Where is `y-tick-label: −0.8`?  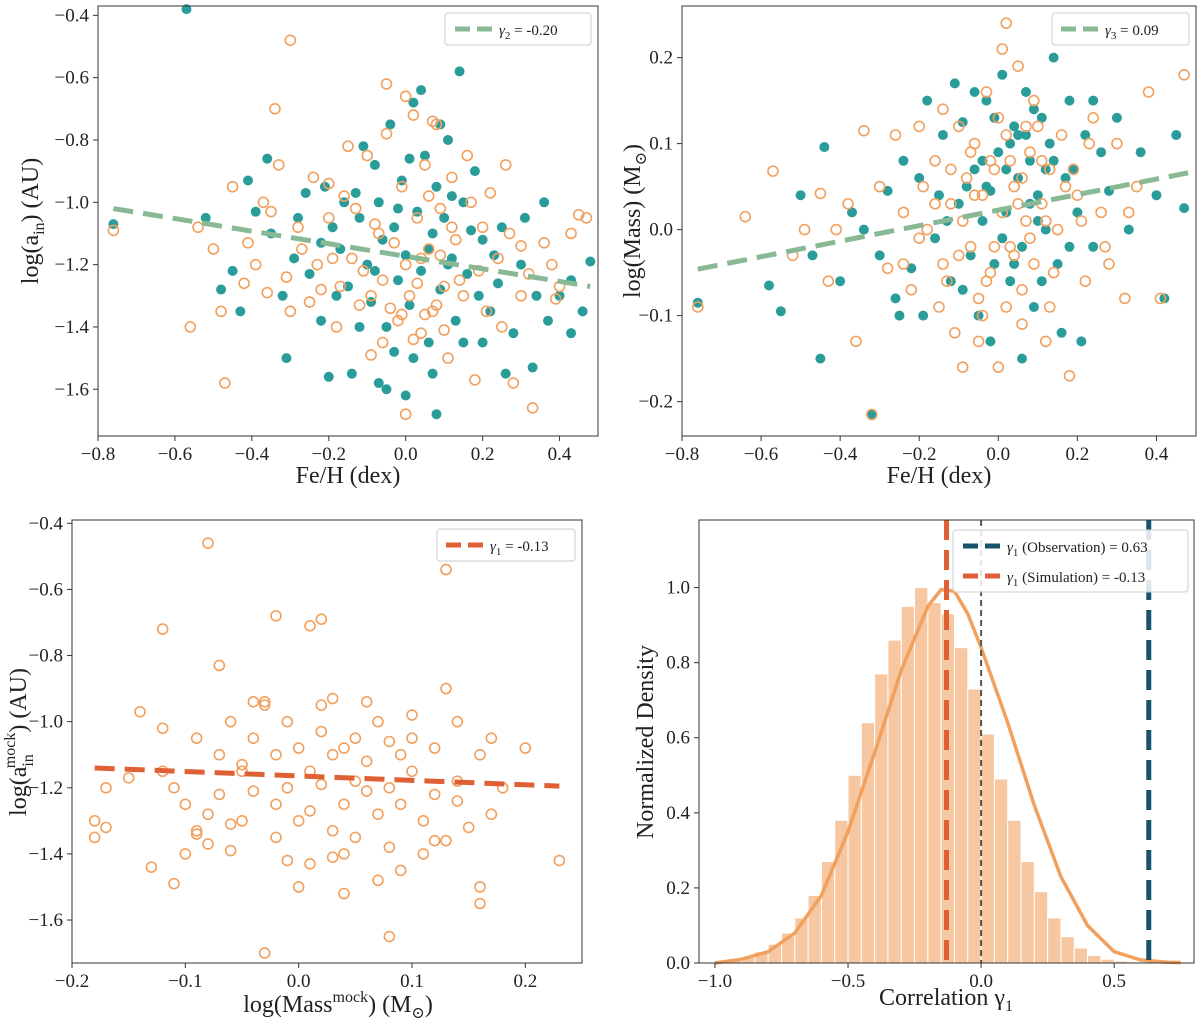
y-tick-label: −0.8 is located at coordinates (46, 656).